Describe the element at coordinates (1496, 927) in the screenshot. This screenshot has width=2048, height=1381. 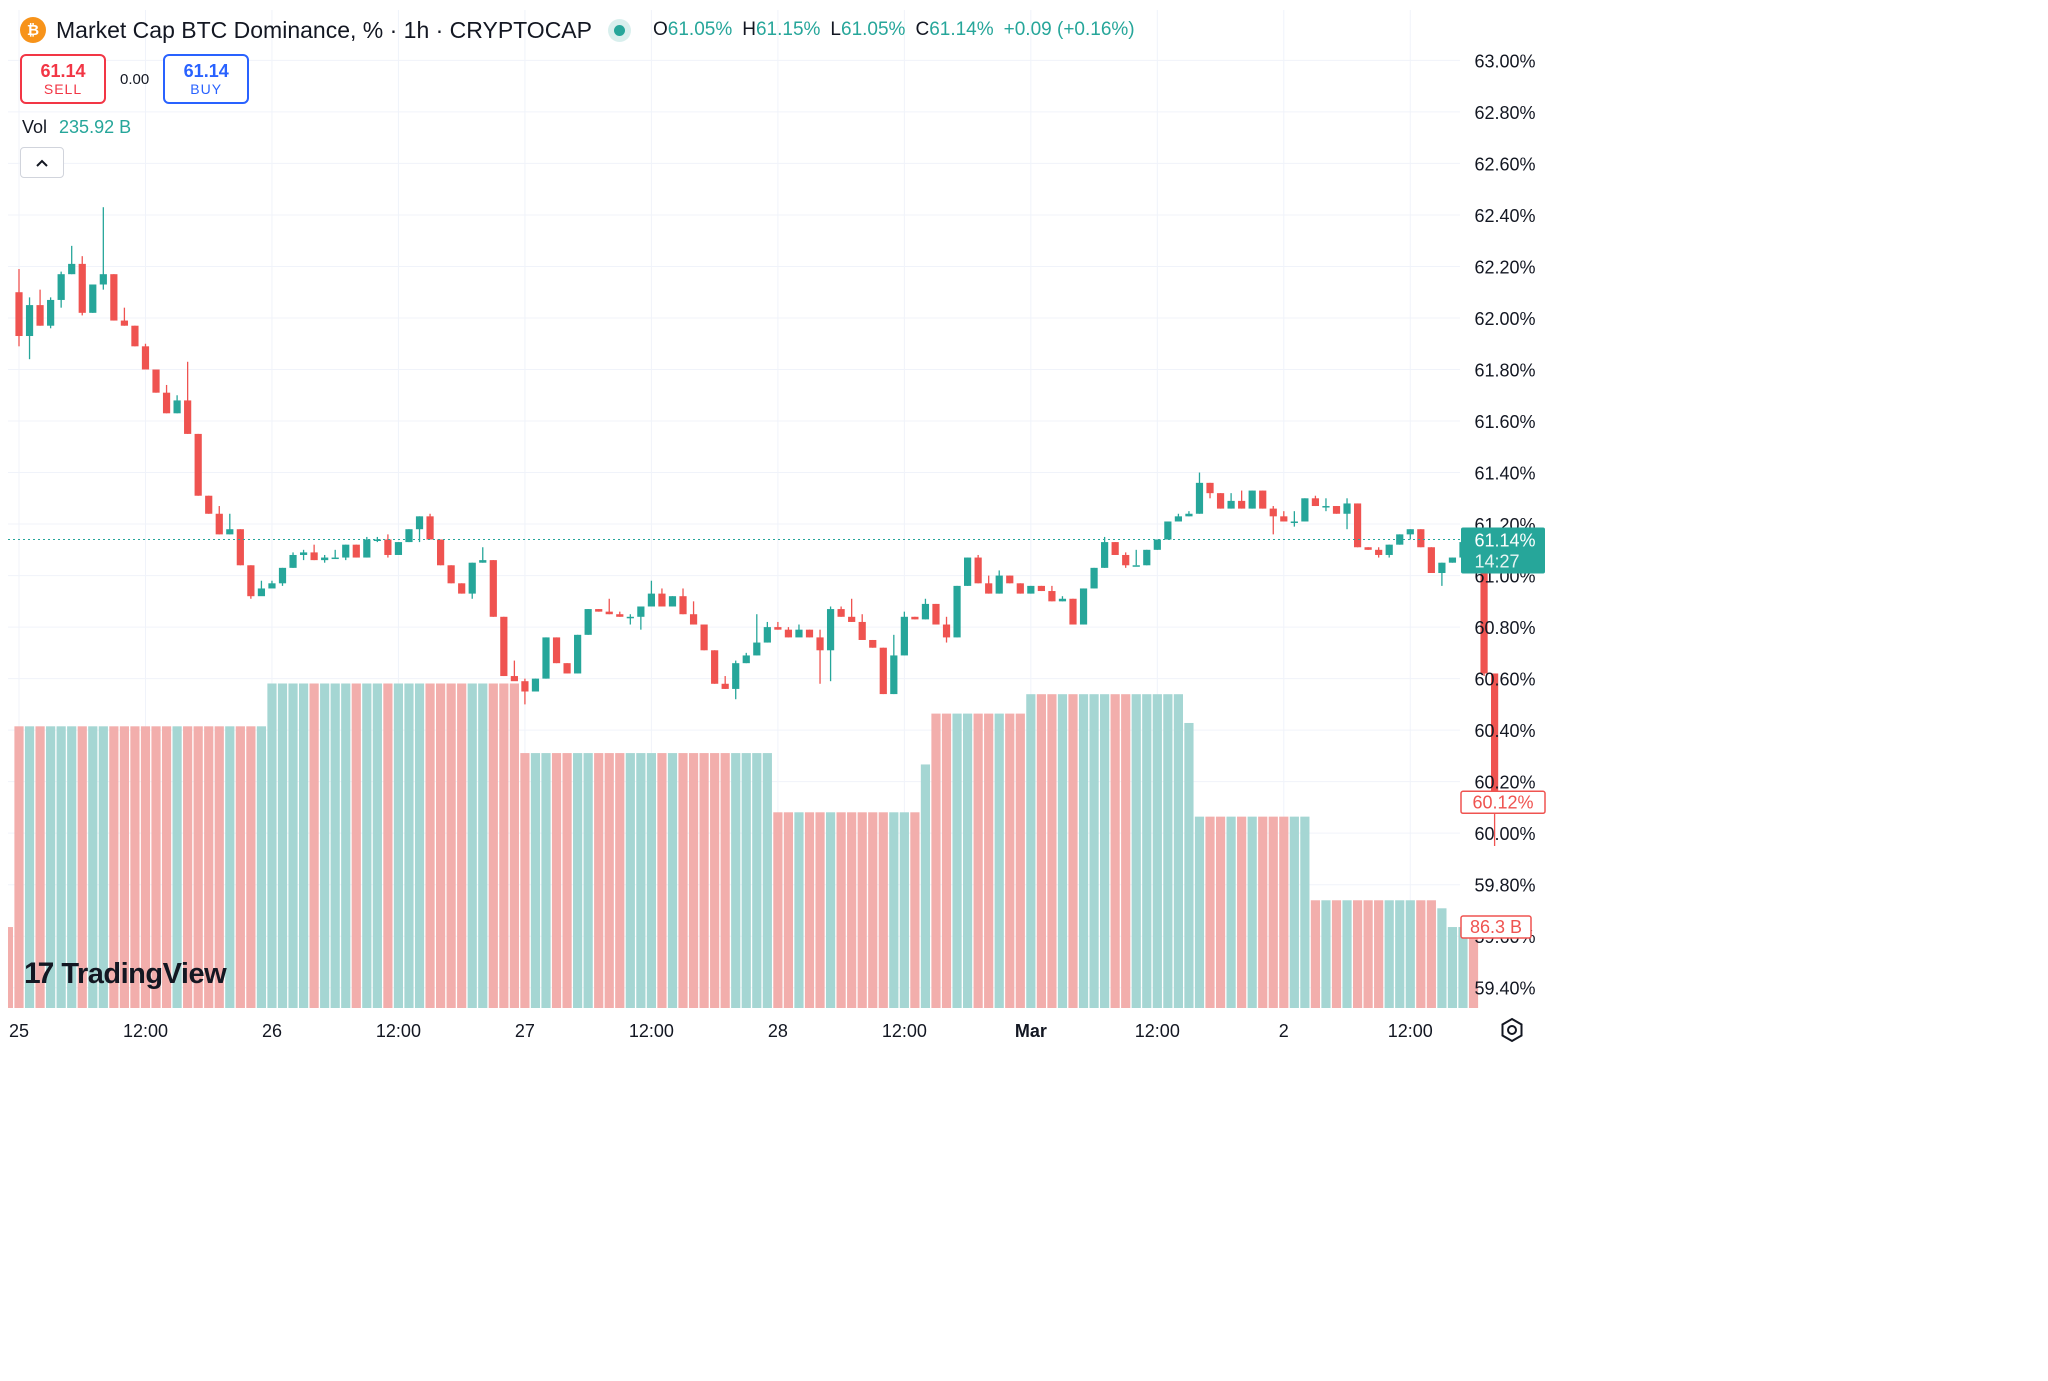
I see `last-volume-badge` at that location.